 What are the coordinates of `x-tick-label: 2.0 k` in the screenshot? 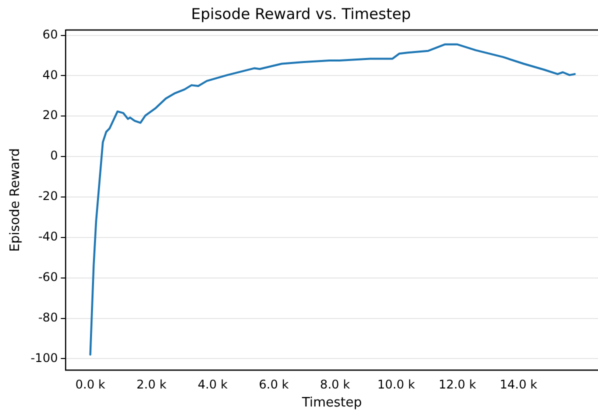 It's located at (151, 384).